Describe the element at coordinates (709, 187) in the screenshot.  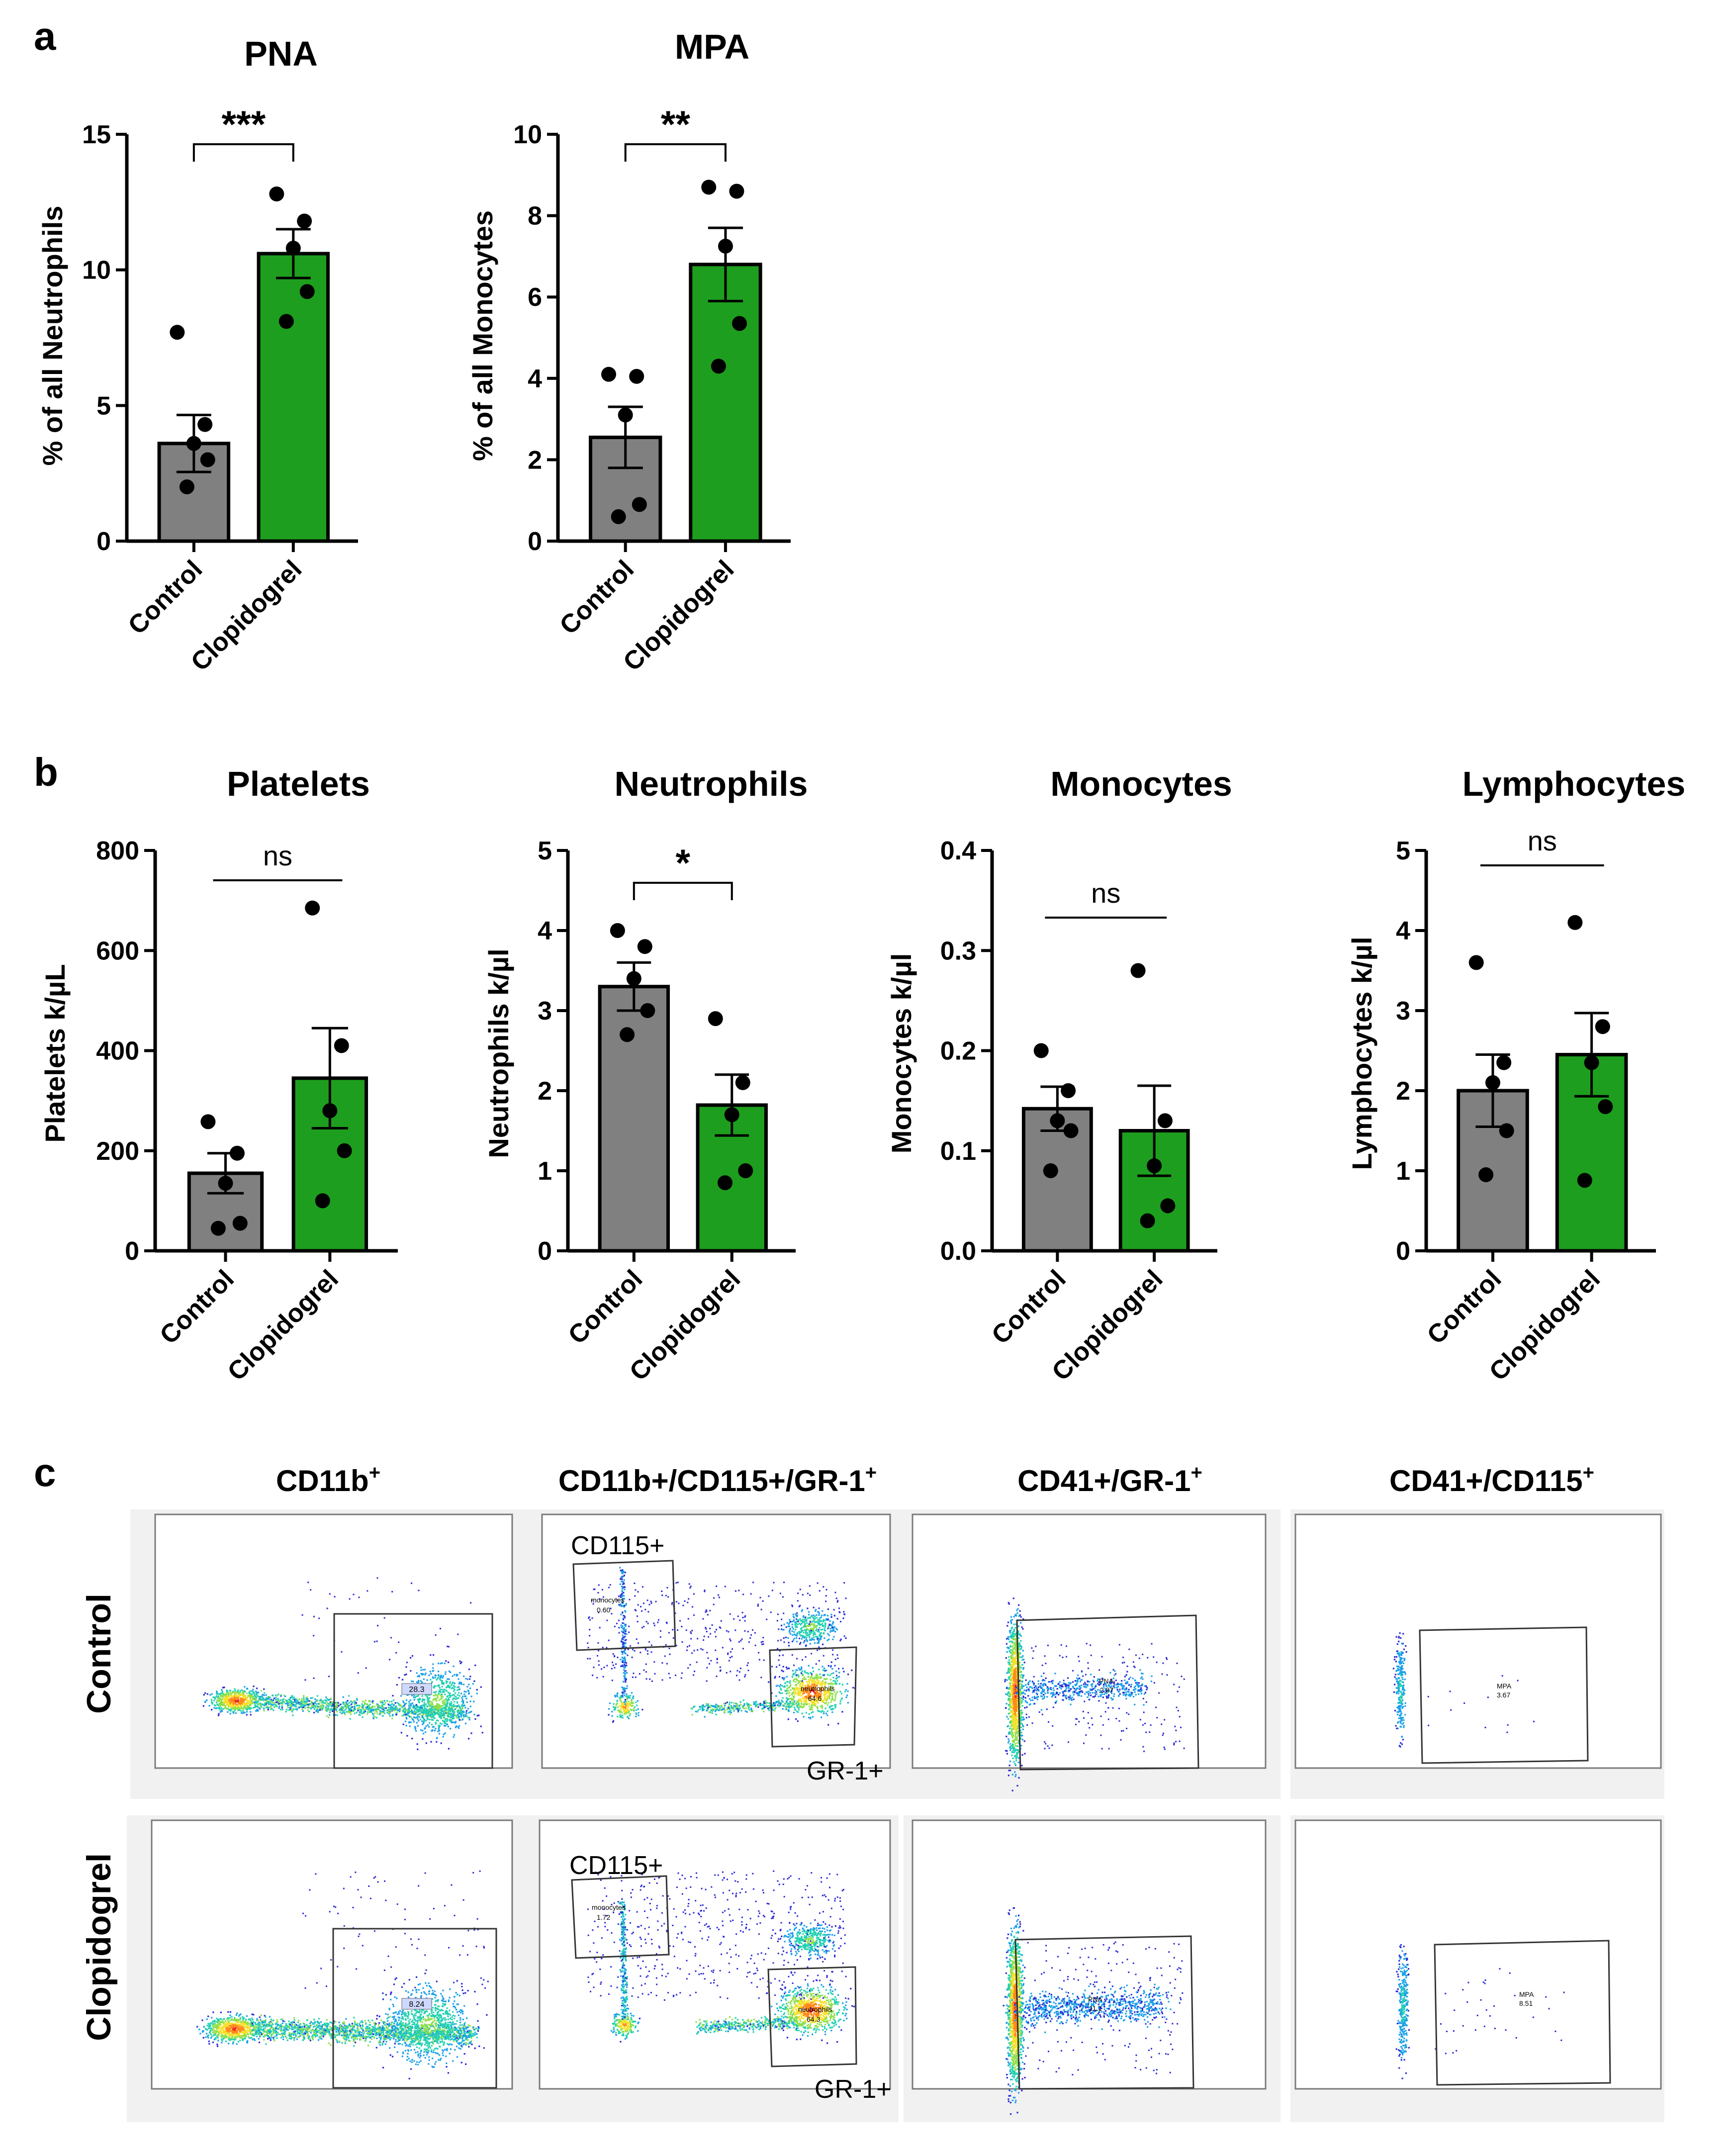
I see `data-point` at that location.